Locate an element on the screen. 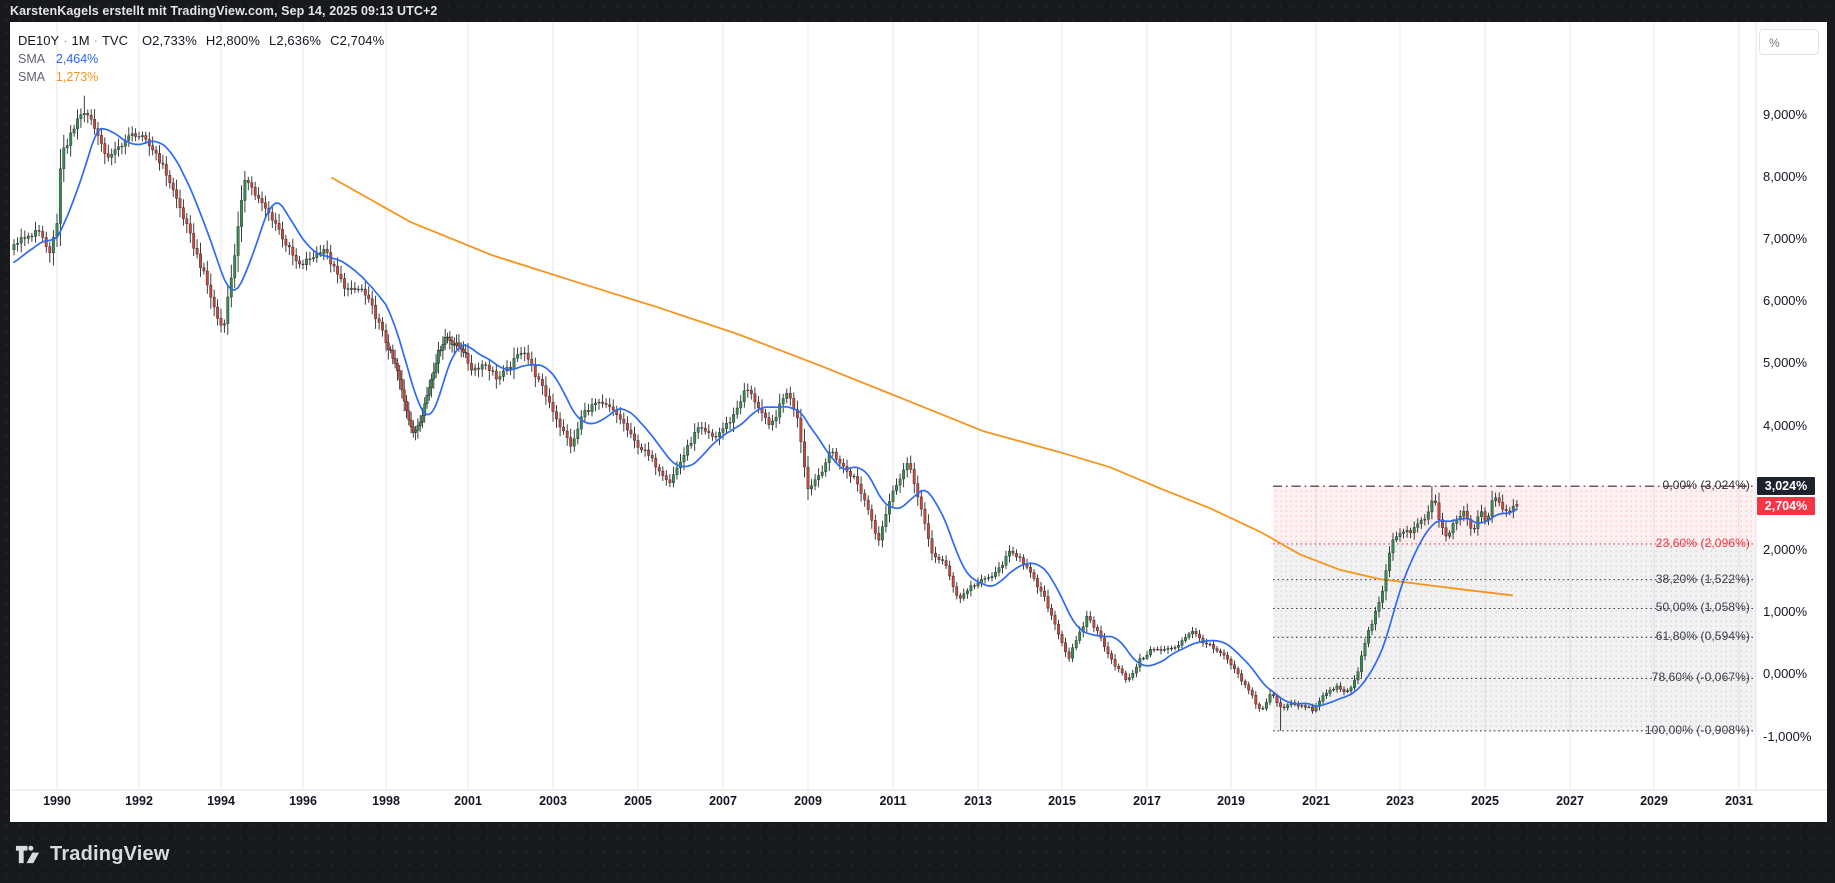  price-tick-label: 5,000% is located at coordinates (1785, 363).